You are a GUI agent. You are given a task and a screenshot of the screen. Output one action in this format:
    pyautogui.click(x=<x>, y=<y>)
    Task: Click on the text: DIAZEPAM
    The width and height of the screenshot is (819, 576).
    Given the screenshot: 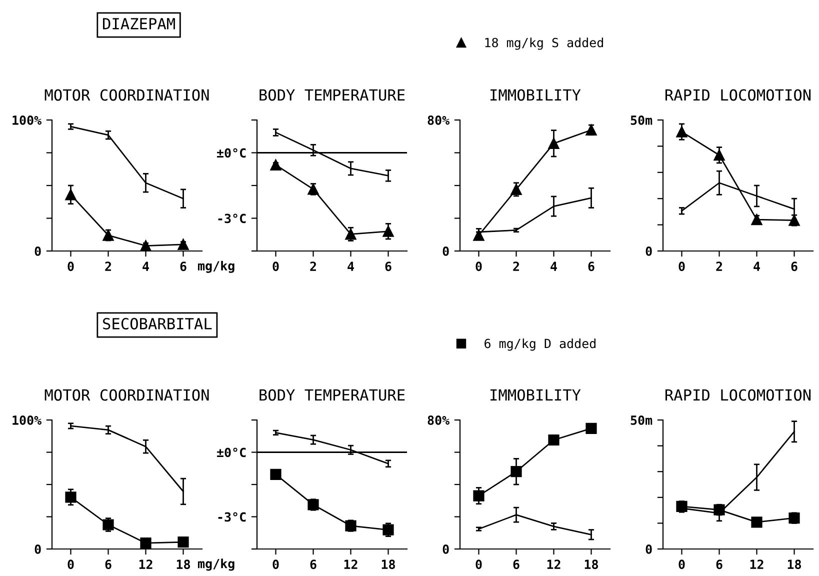 What is the action you would take?
    pyautogui.click(x=139, y=24)
    